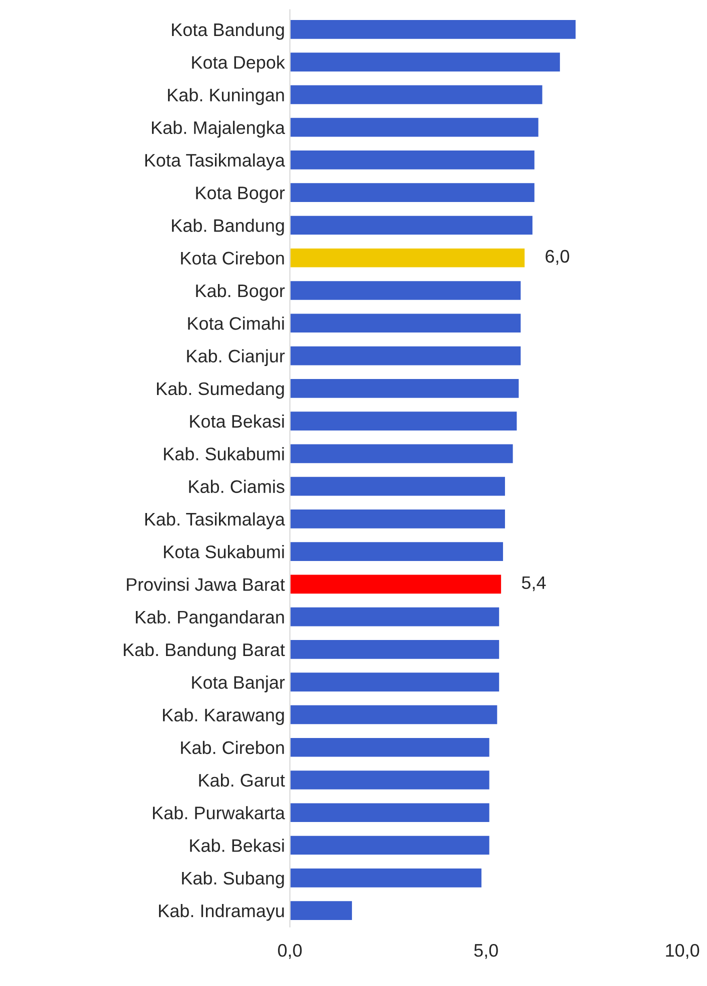  What do you see at coordinates (238, 684) in the screenshot?
I see `y-tick-label: Kota Banjar` at bounding box center [238, 684].